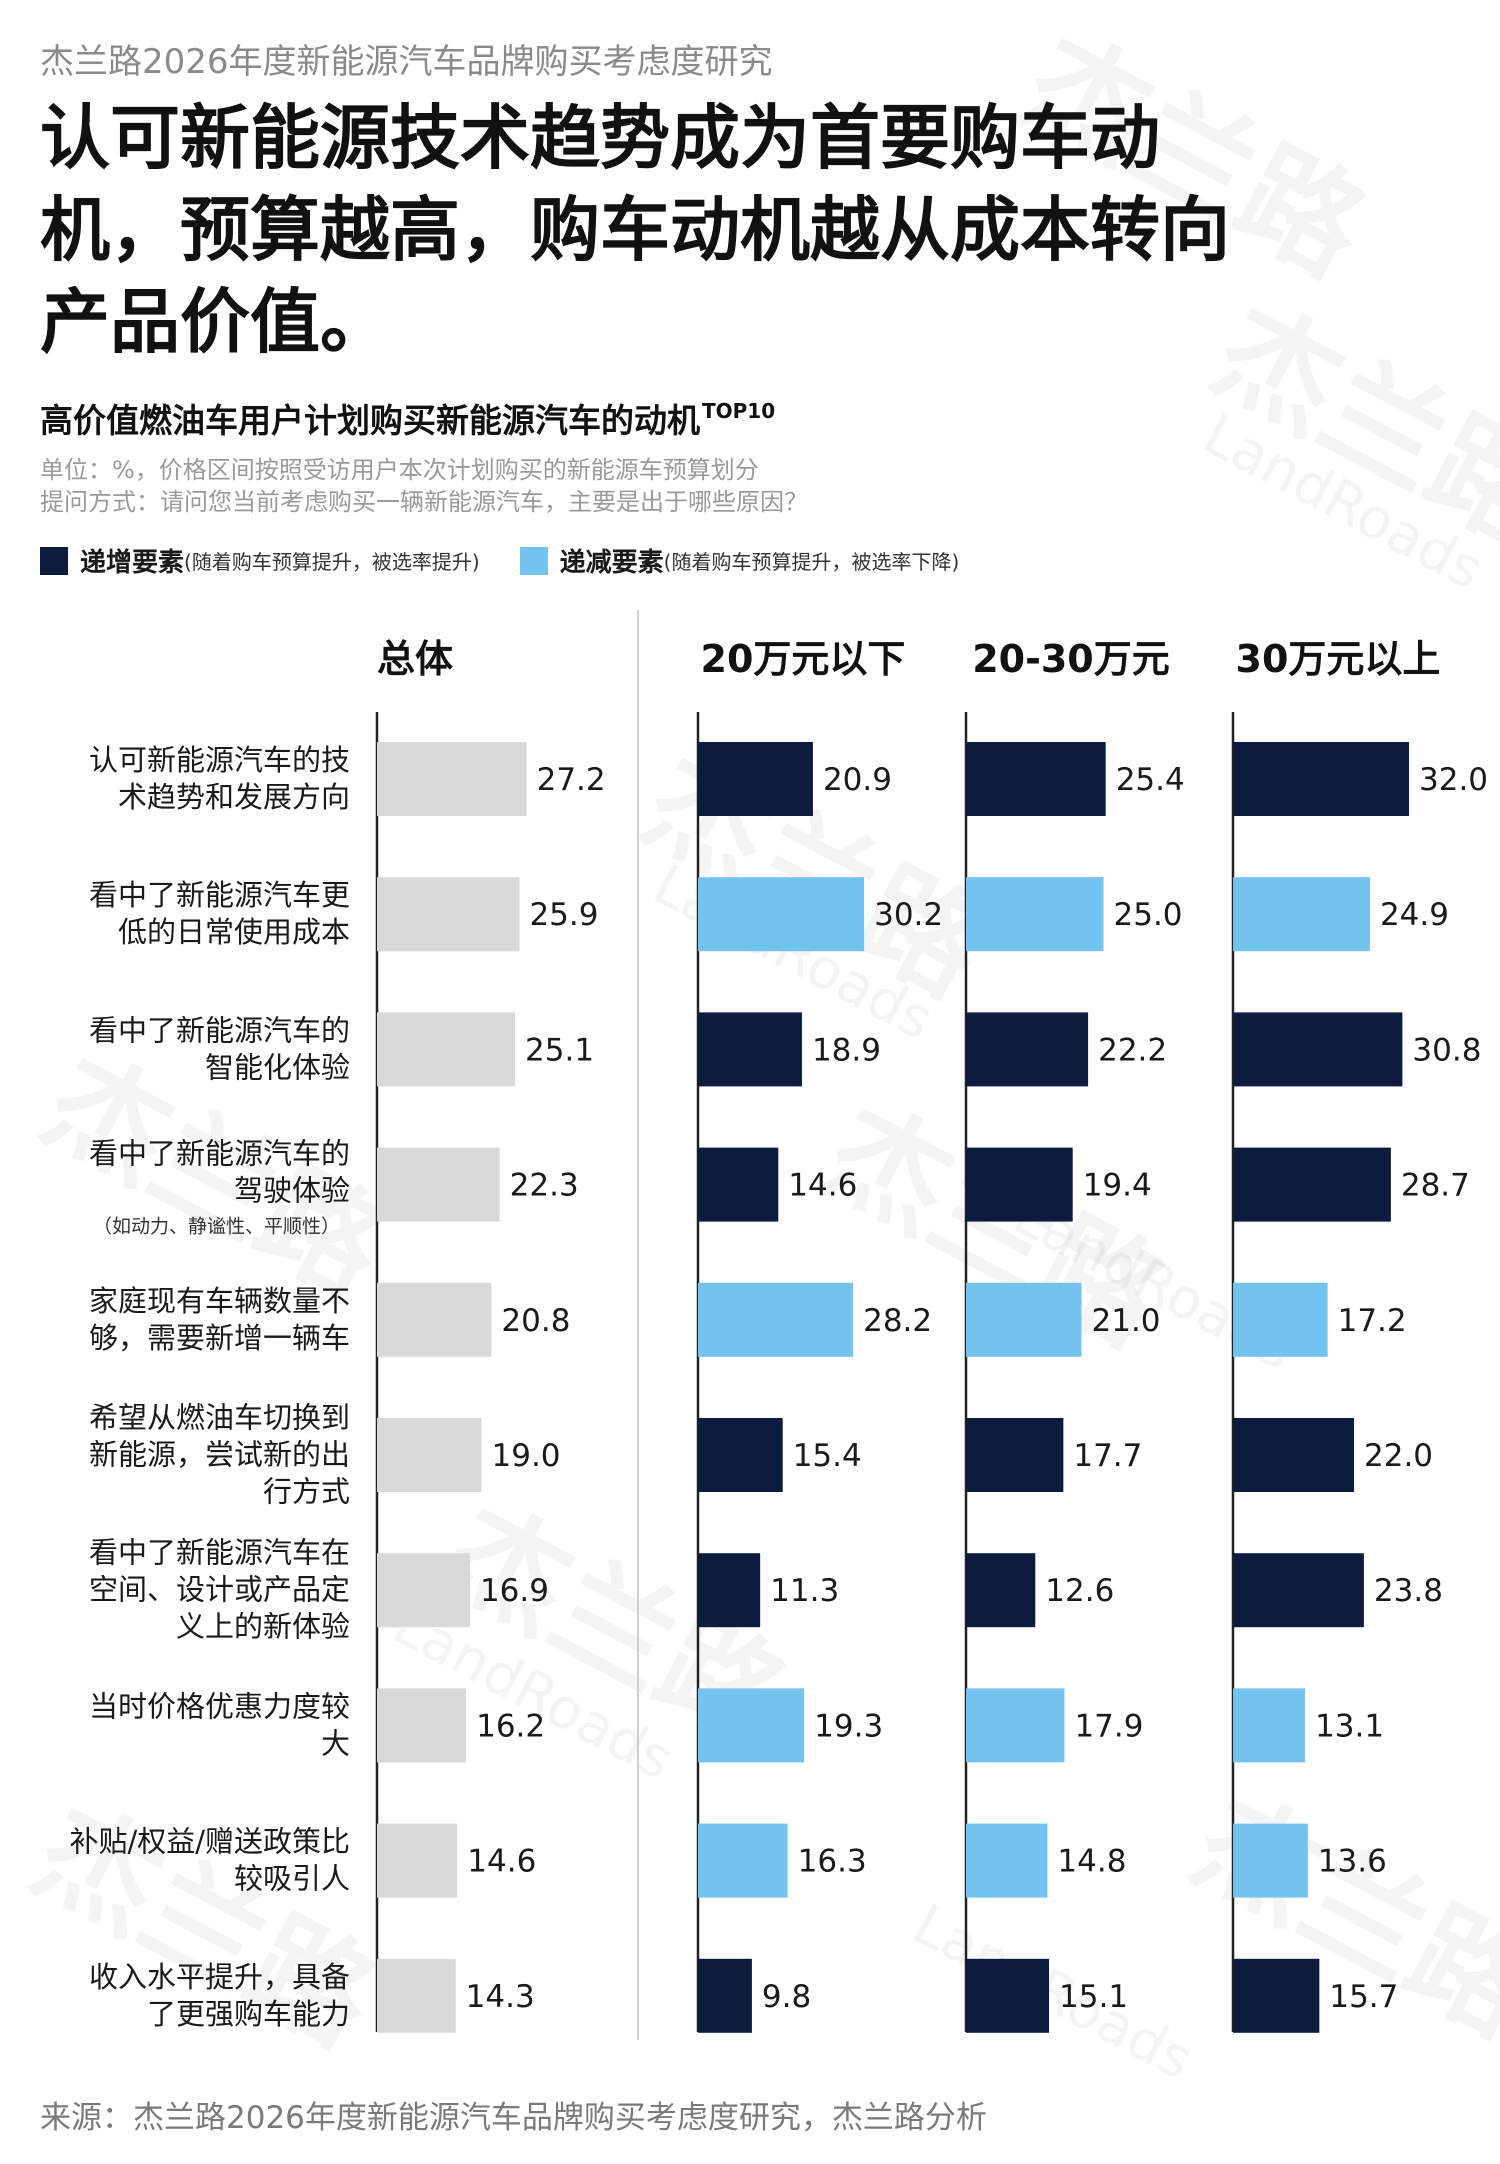  I want to click on data-label: 16.2, so click(510, 1726).